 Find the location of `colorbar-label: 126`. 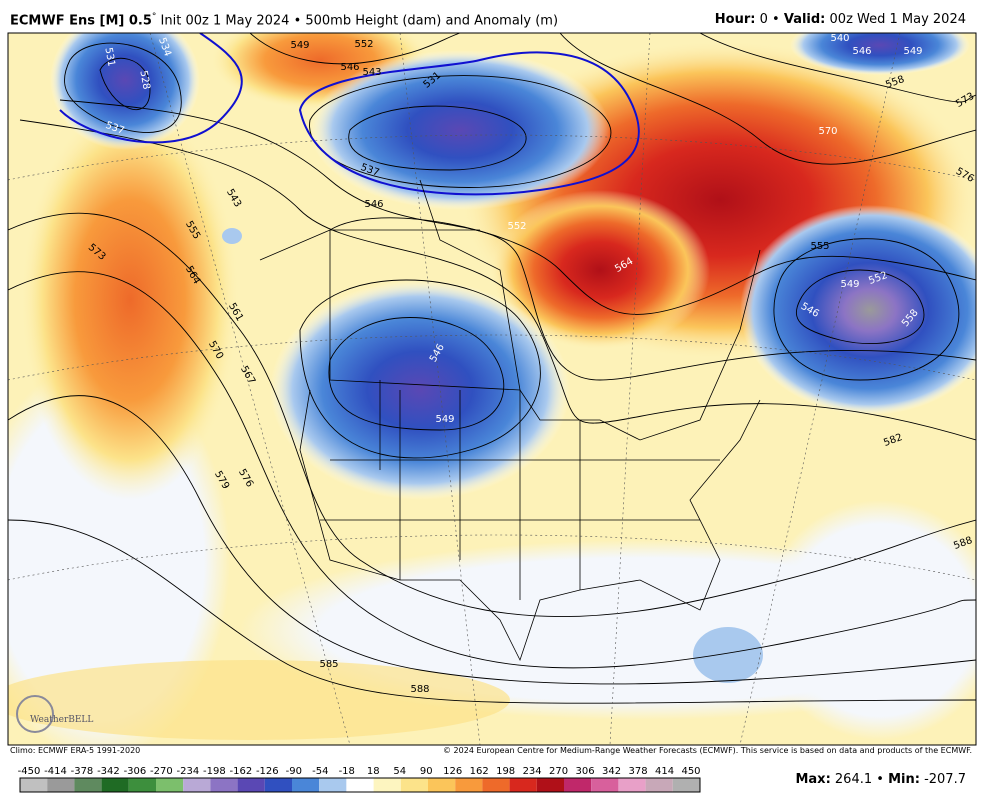

colorbar-label: 126 is located at coordinates (452, 771).